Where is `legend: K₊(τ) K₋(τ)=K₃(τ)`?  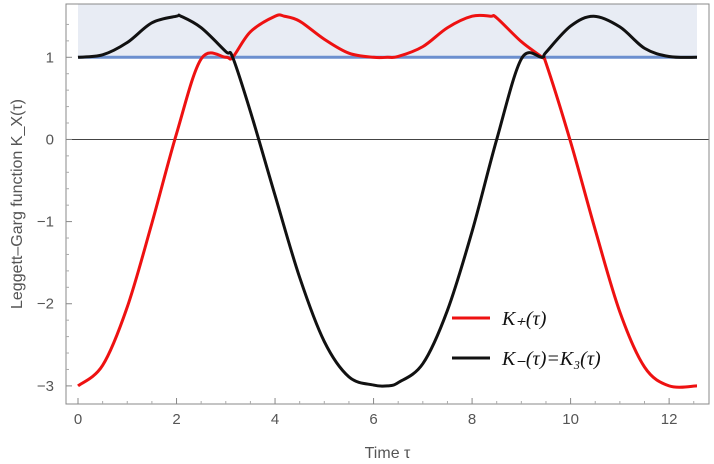
legend: K₊(τ) K₋(τ)=K₃(τ) is located at coordinates (526, 339).